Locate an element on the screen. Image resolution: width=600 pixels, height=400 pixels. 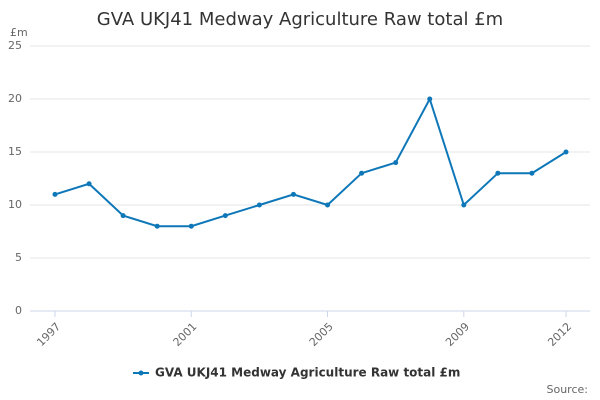
x-tick-label: 1997 is located at coordinates (48, 334).